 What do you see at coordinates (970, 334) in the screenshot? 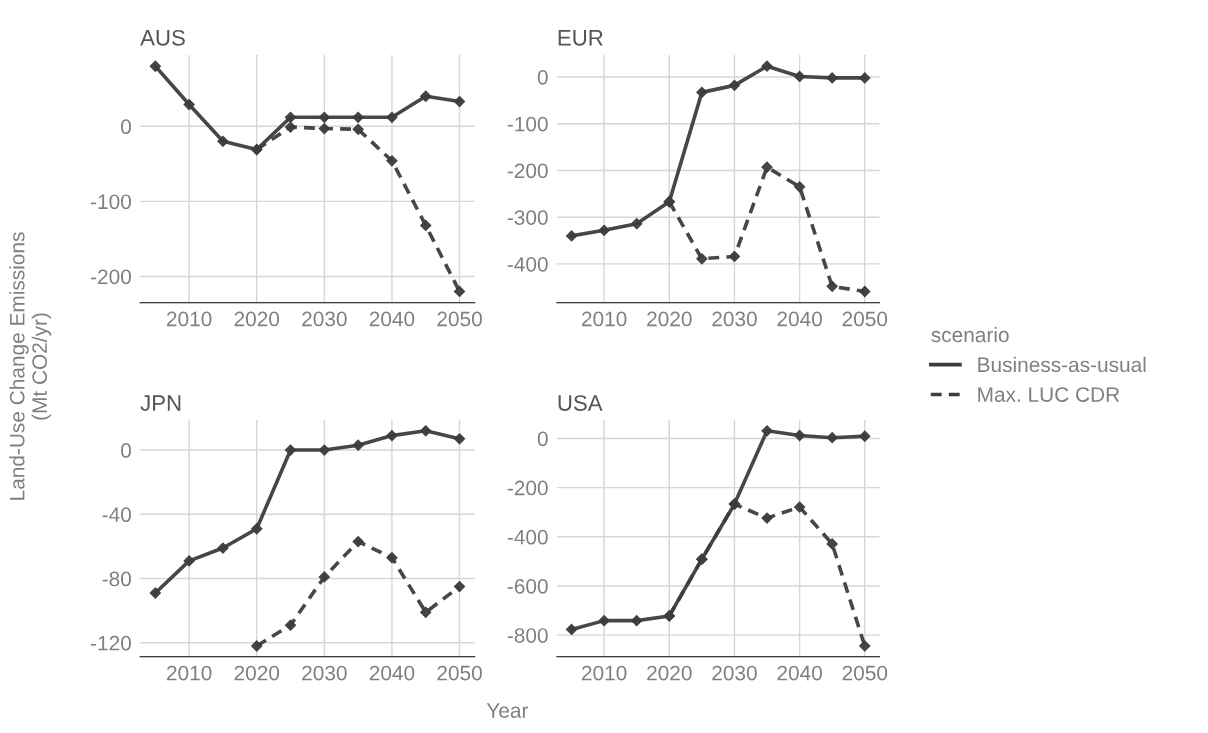
I see `legend-title: scenario` at bounding box center [970, 334].